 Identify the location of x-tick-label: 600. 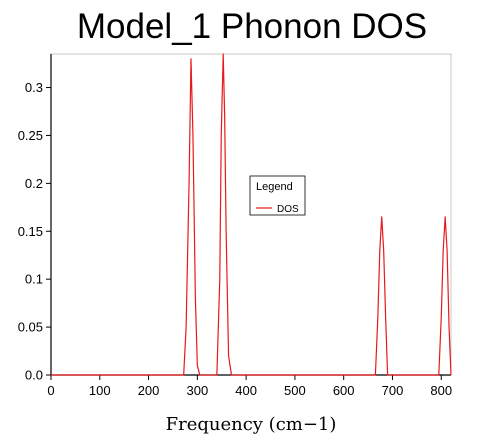
(344, 390).